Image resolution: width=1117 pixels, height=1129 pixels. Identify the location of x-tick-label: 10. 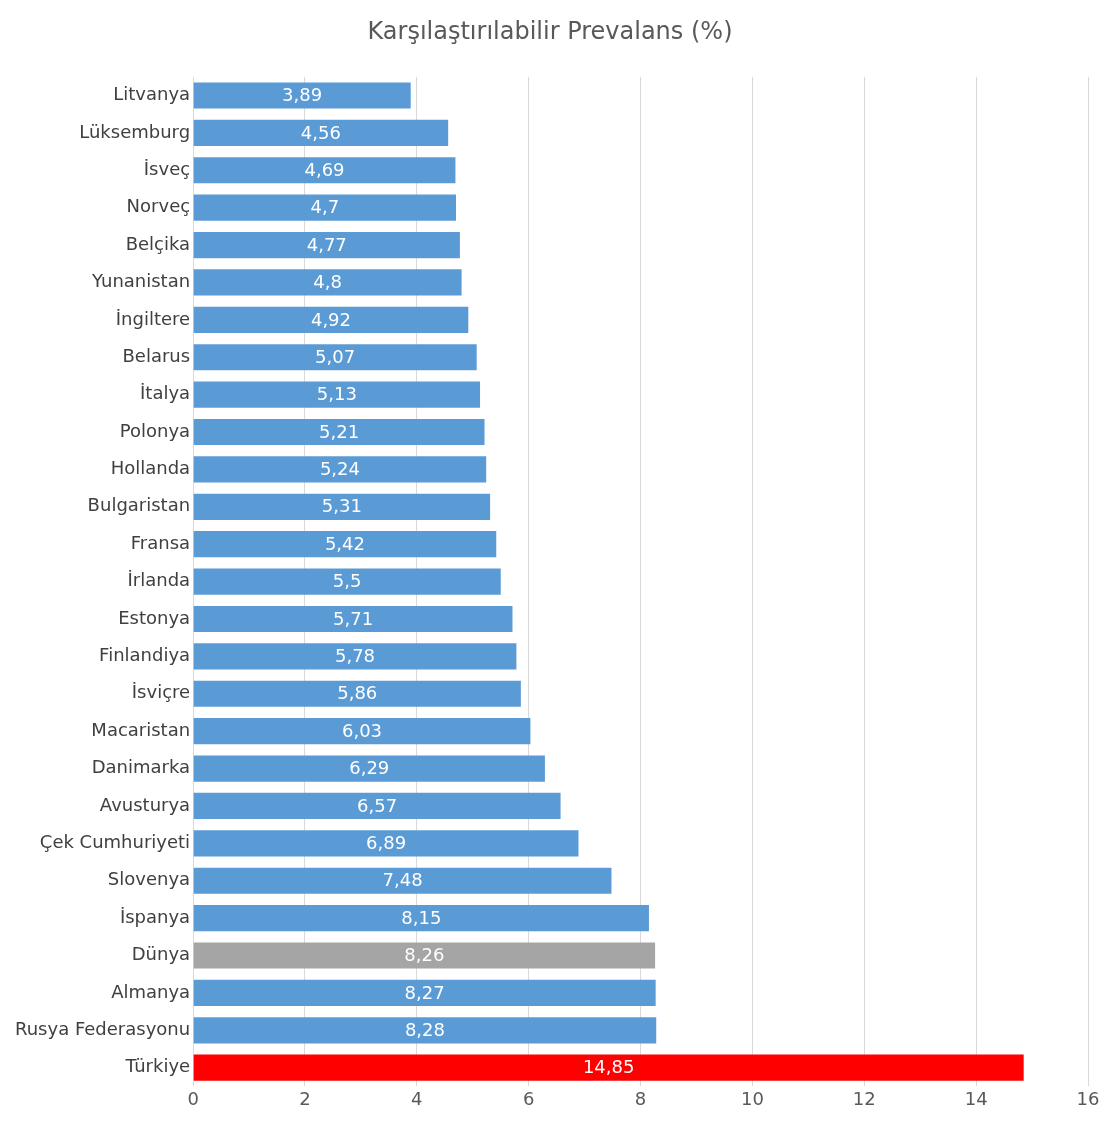
(752, 1098).